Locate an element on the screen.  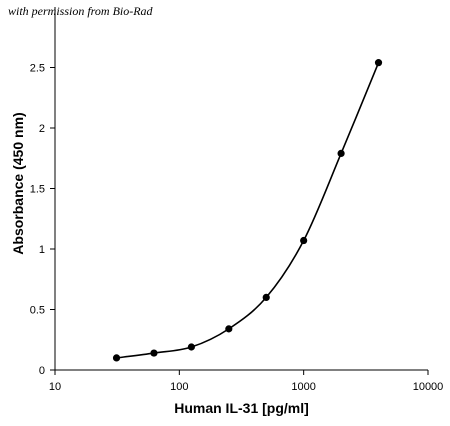
y-tick-label: 0.5 is located at coordinates (37, 311).